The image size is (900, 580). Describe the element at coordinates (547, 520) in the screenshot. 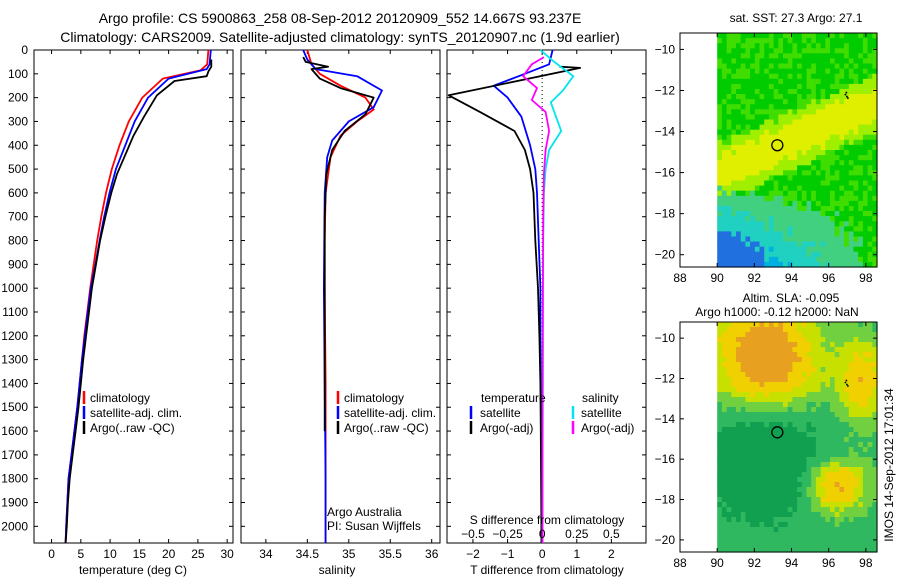

I see `salinity-difference-label: S difference from climatology` at that location.